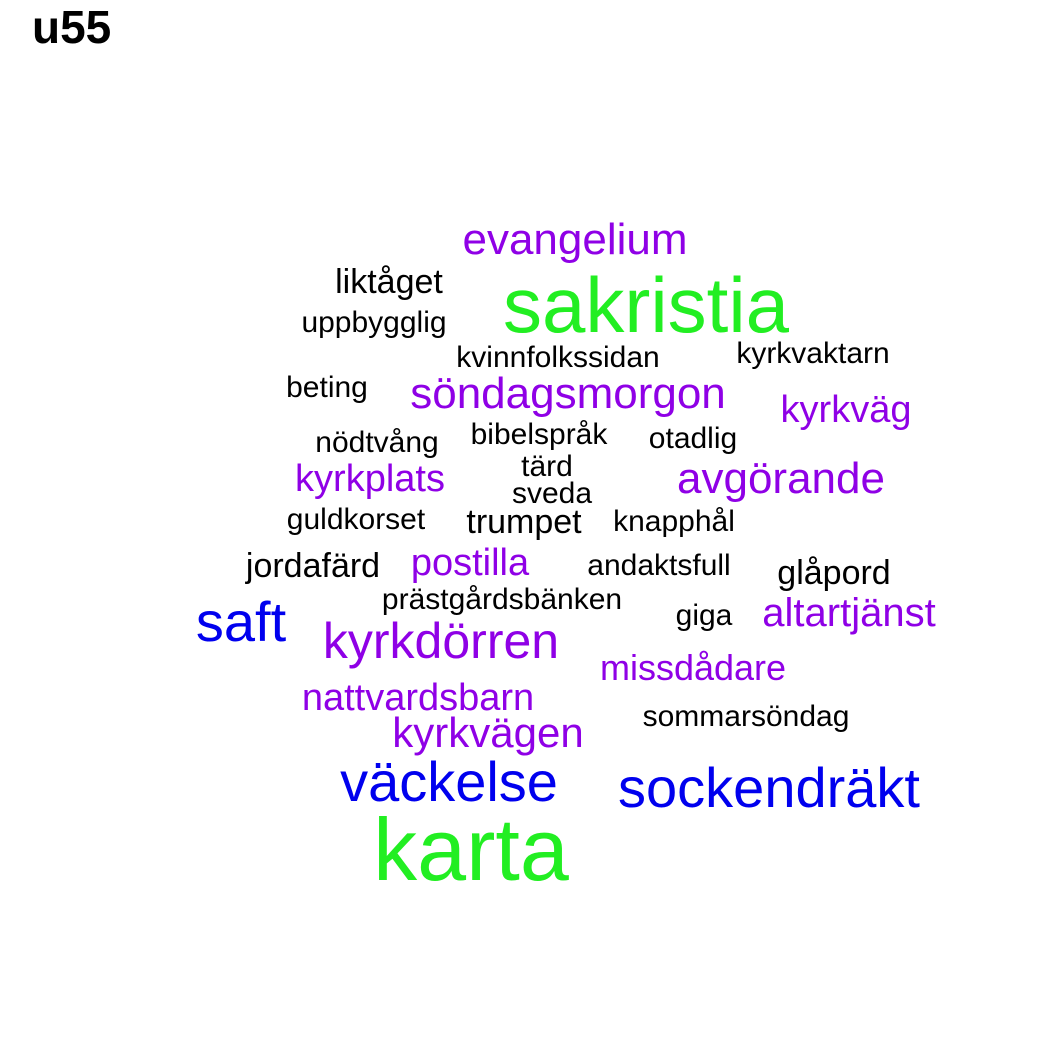 This screenshot has width=1050, height=1050. I want to click on cloud-word: trumpet, so click(524, 522).